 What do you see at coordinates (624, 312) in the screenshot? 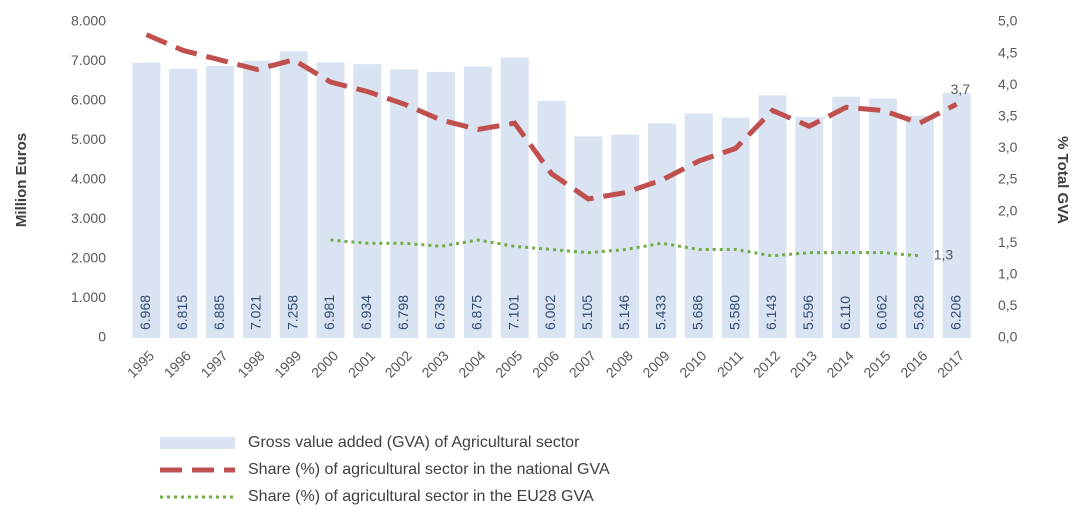
I see `bar-value-label: 5.146` at bounding box center [624, 312].